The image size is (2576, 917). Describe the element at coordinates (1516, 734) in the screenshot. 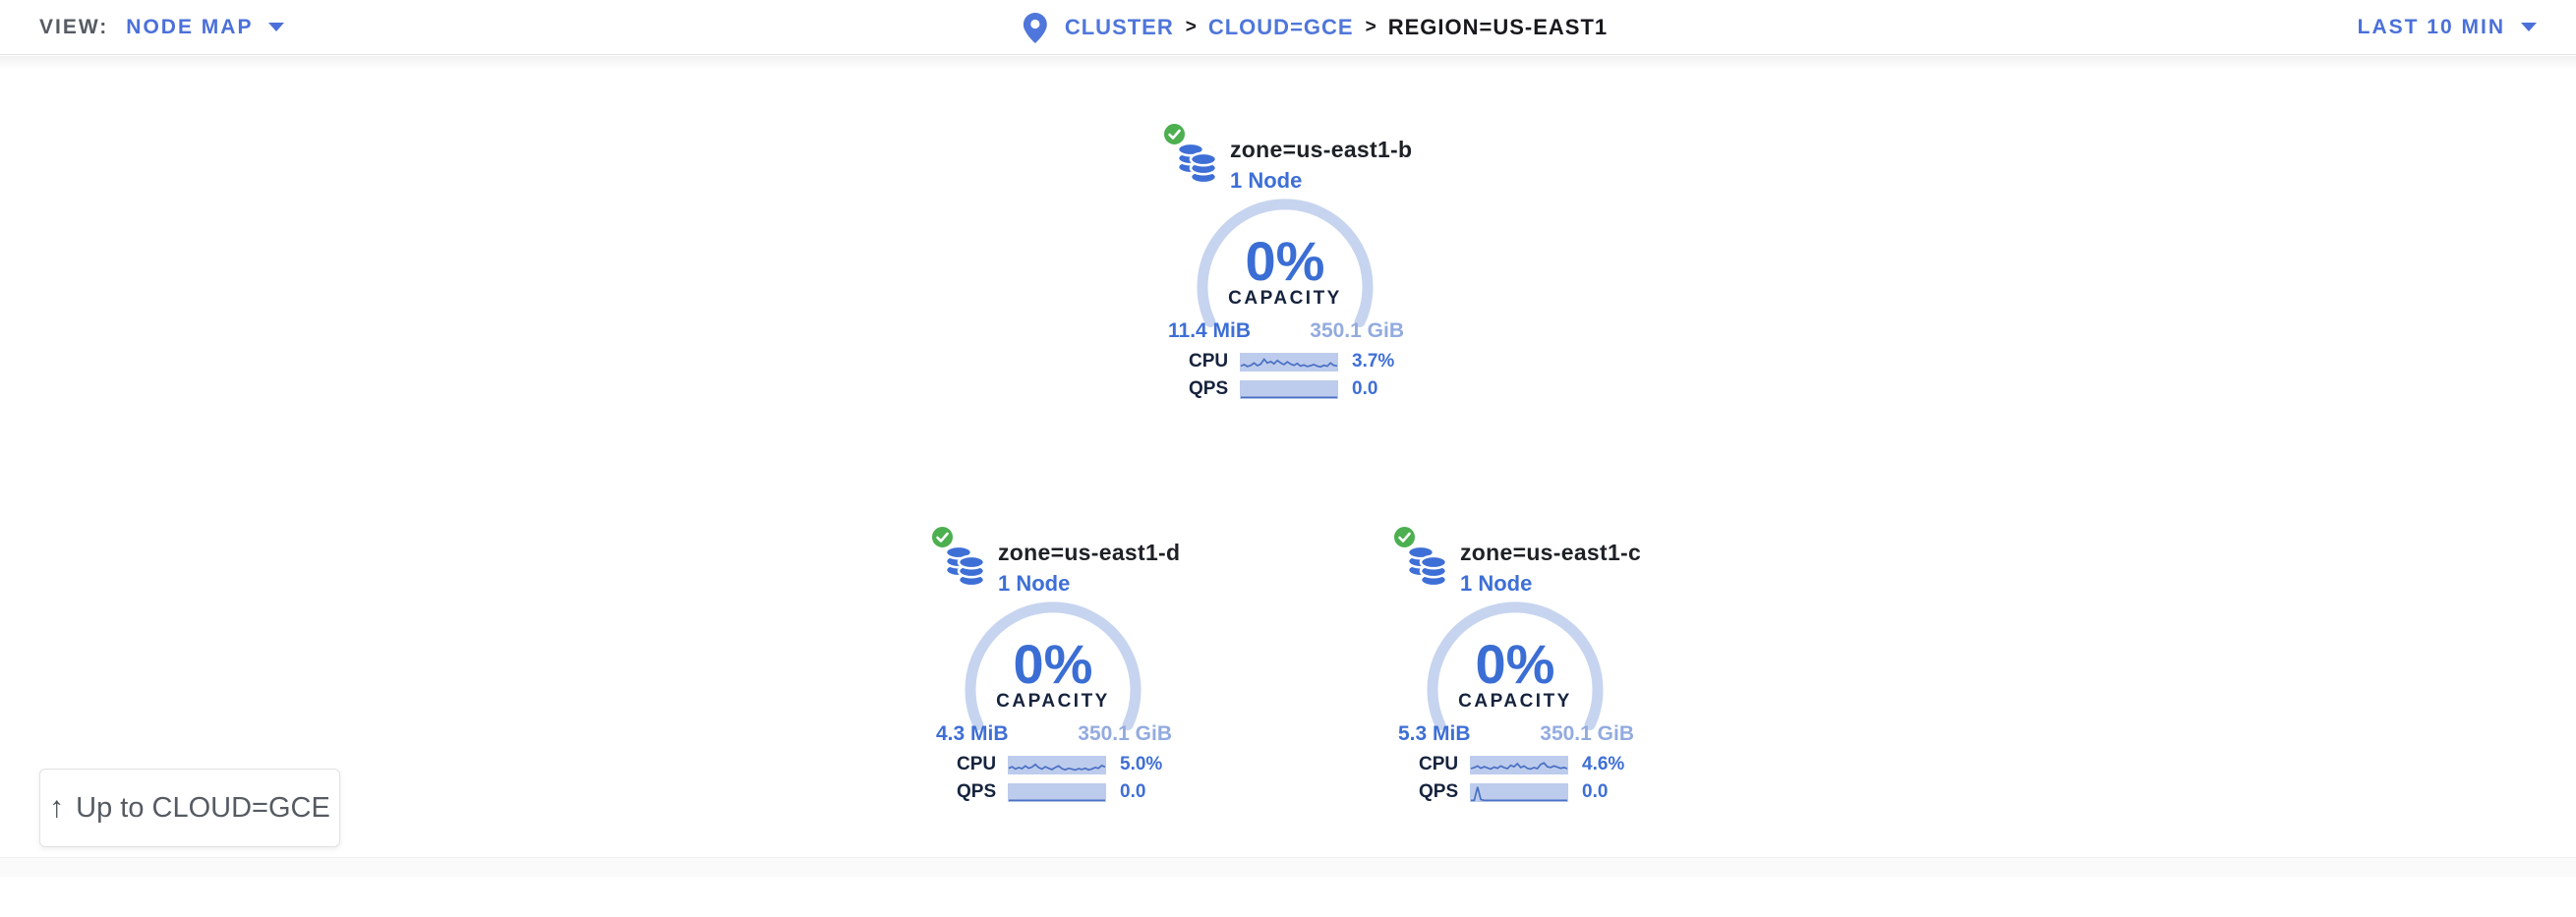

I see `capacity-values: 5.3 MiB 350.1 GiB` at that location.